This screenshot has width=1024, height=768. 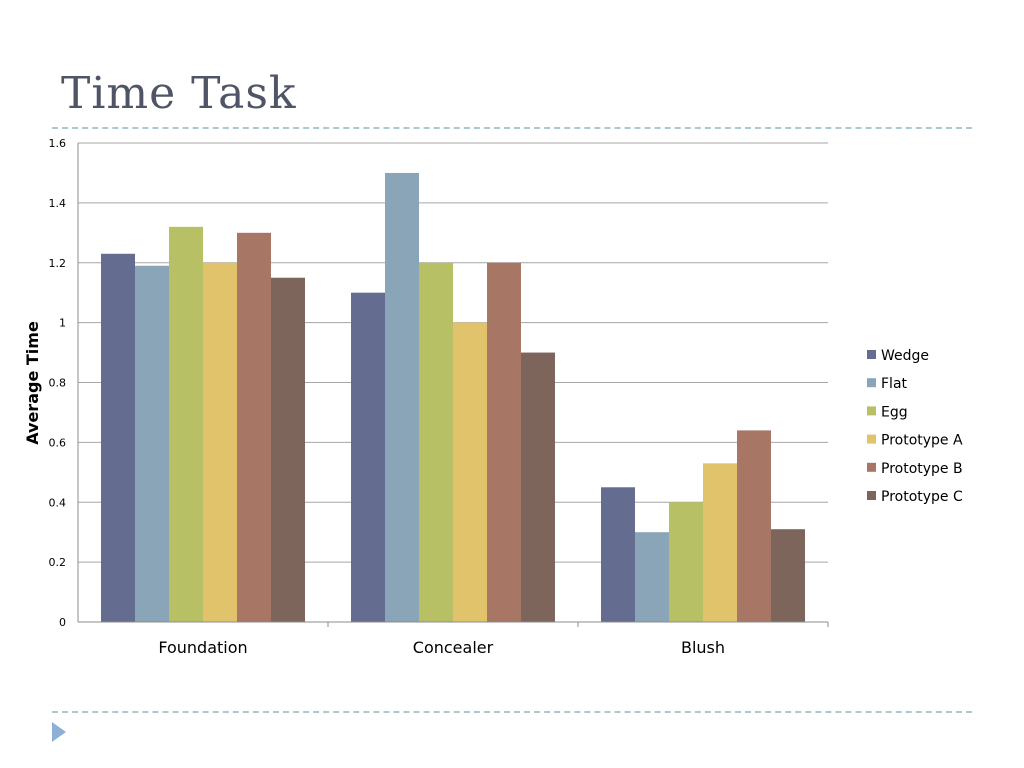 I want to click on bar-wedge-blush, so click(x=618, y=554).